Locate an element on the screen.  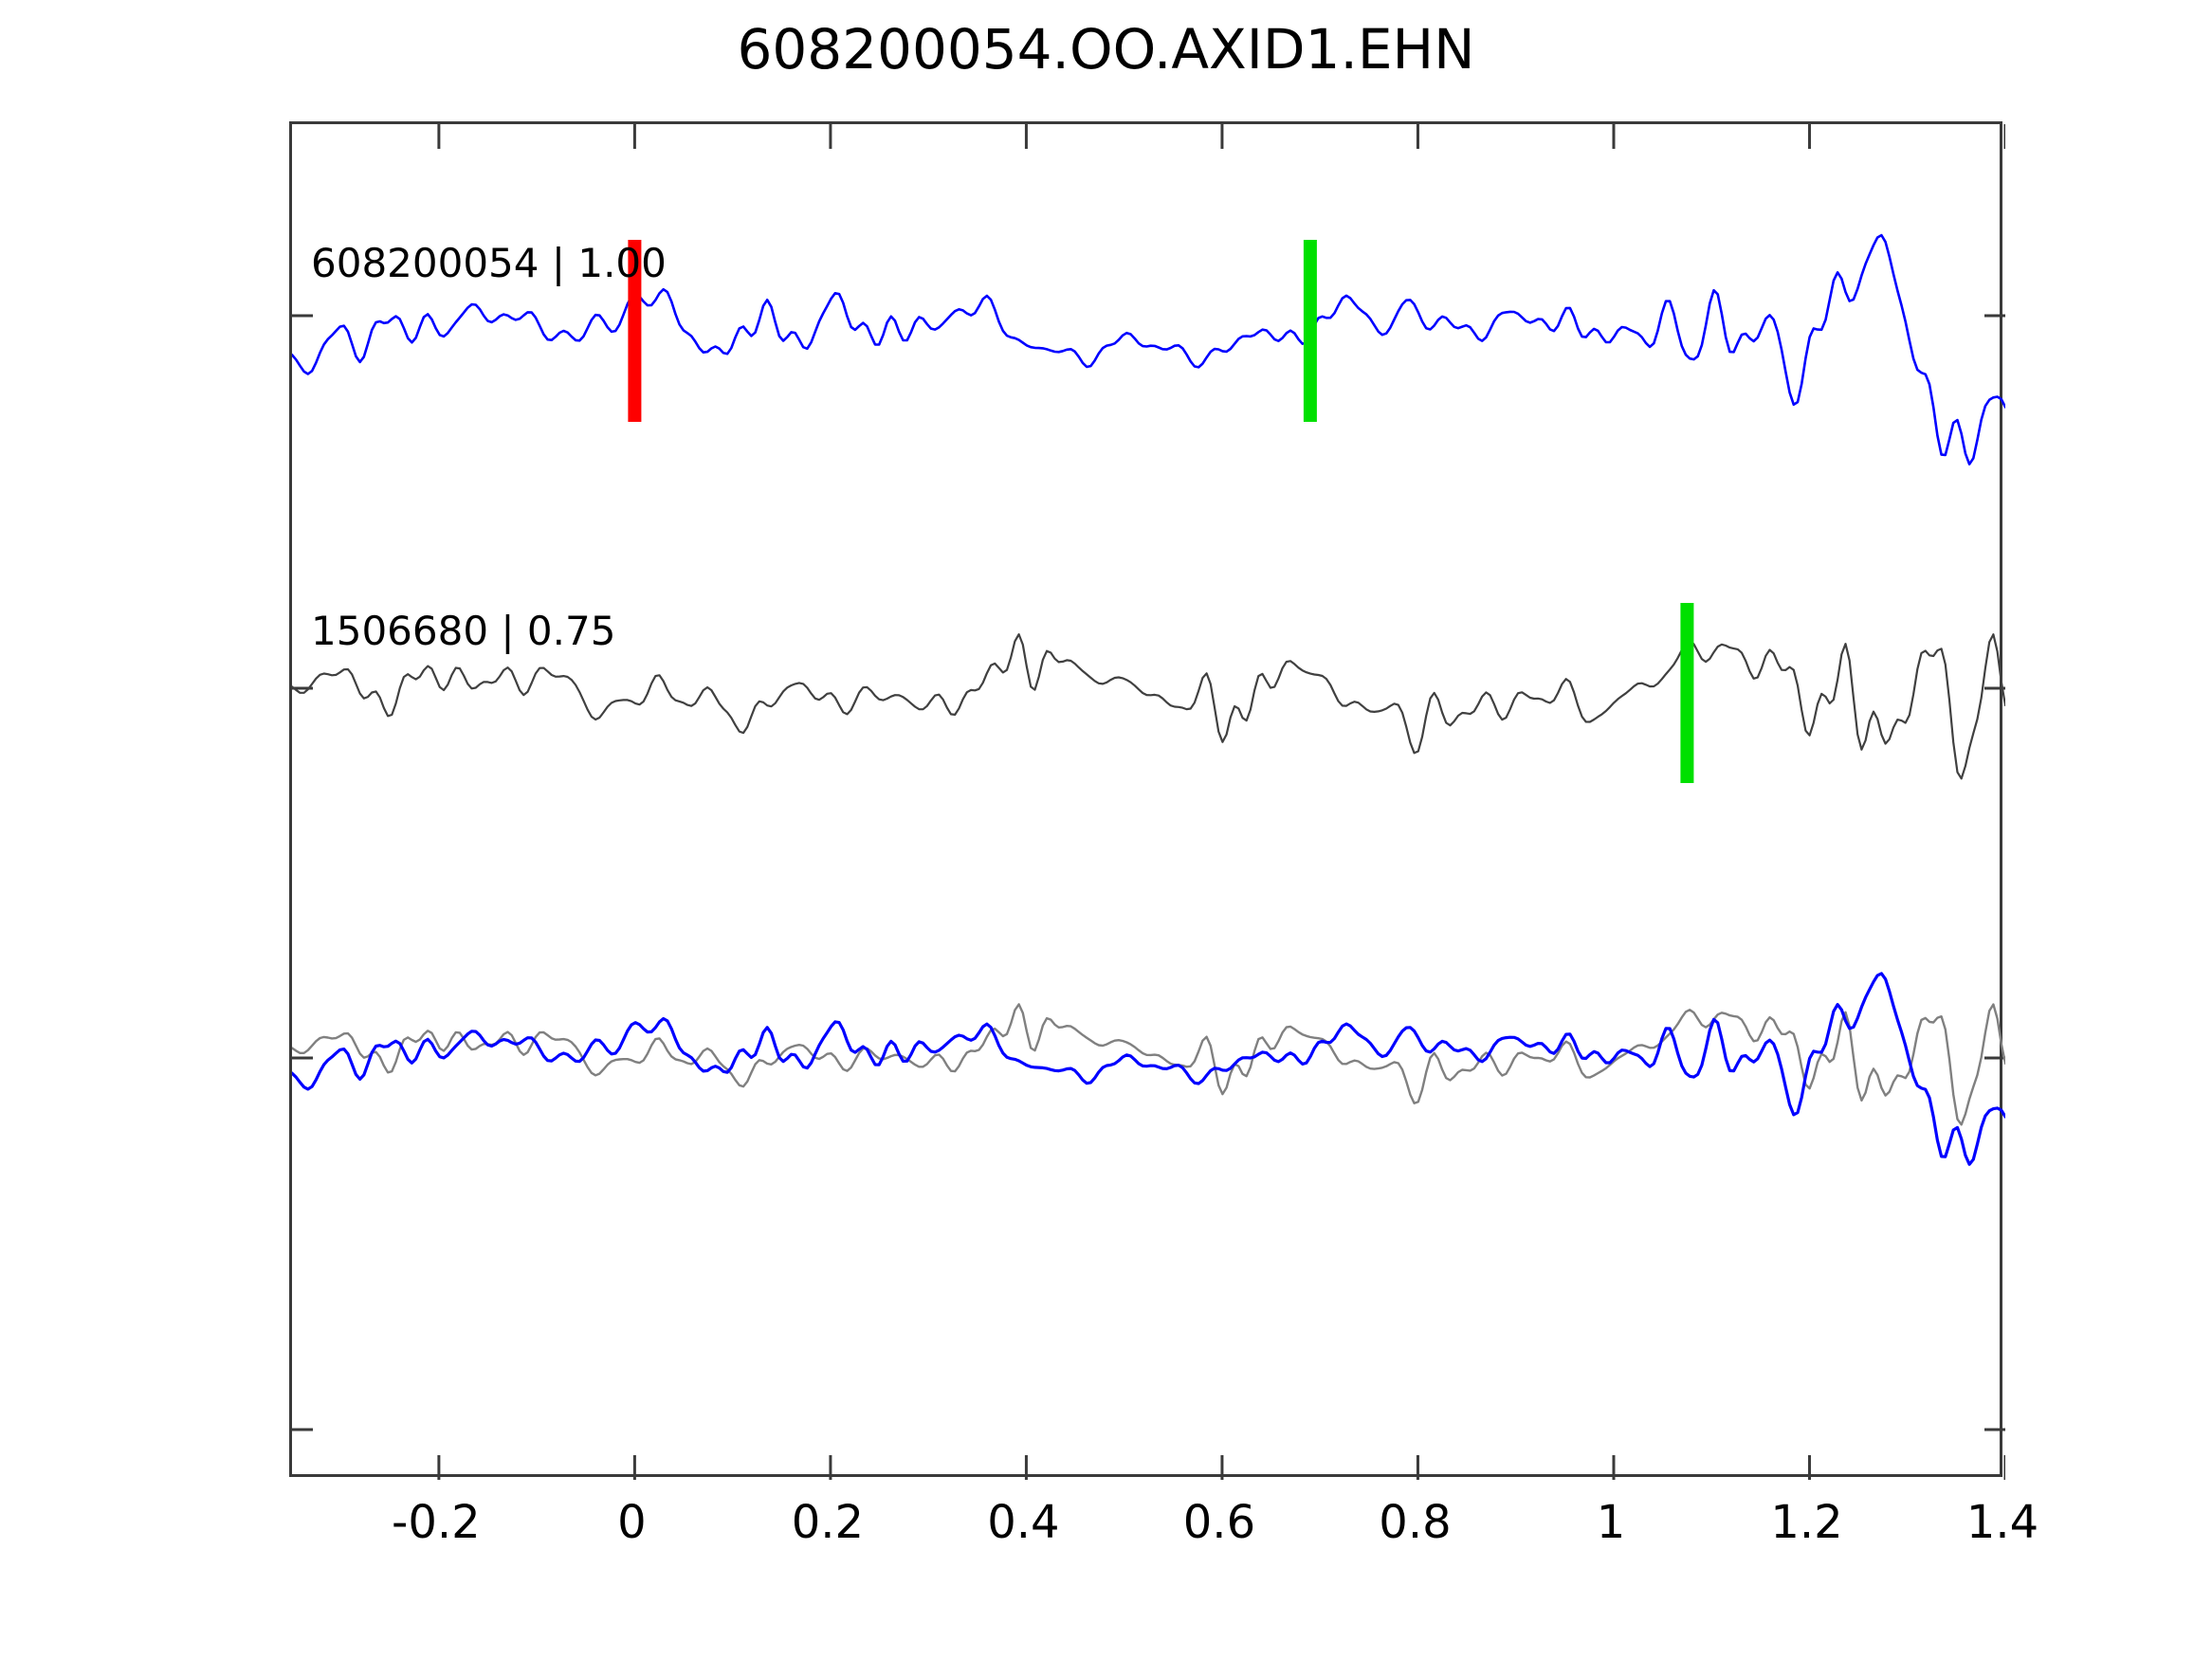
x-tick-label-1: 0 is located at coordinates (632, 1522).